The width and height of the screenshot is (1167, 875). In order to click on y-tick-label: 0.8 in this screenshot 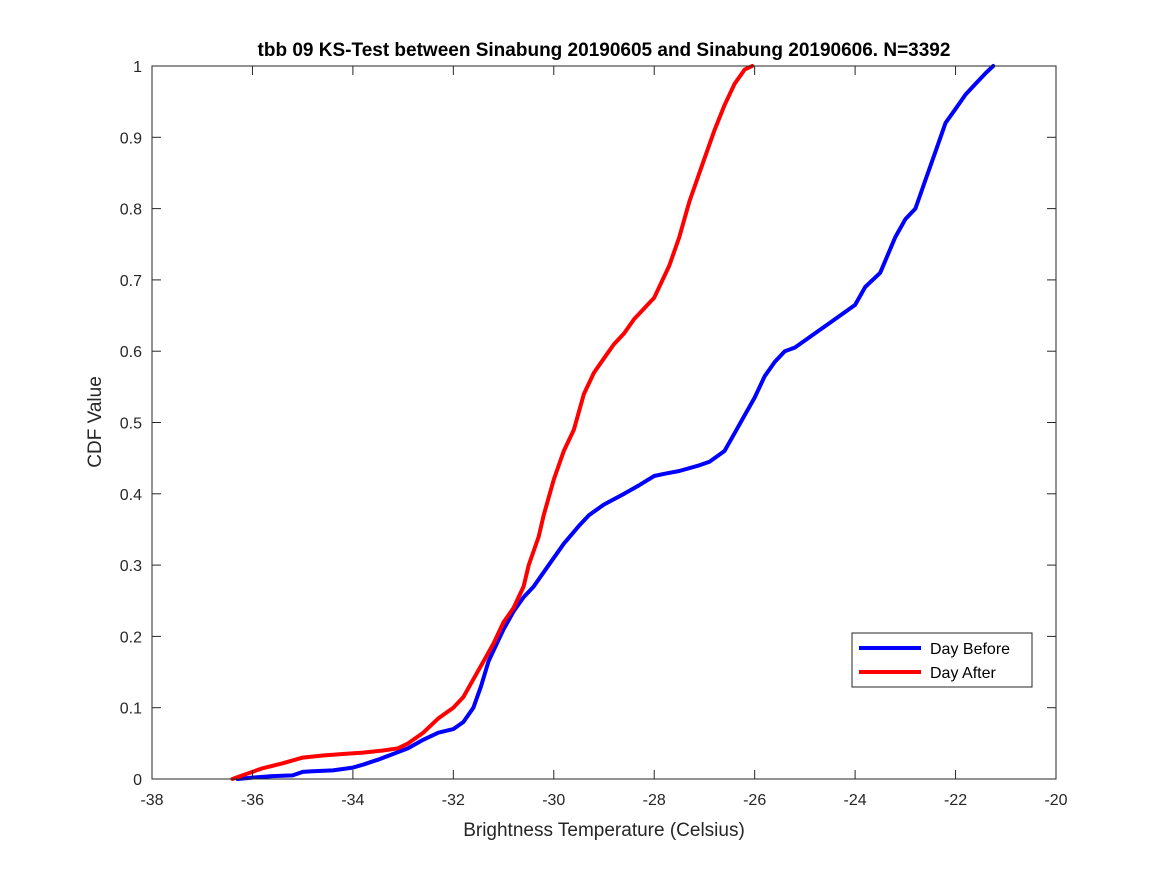, I will do `click(131, 210)`.